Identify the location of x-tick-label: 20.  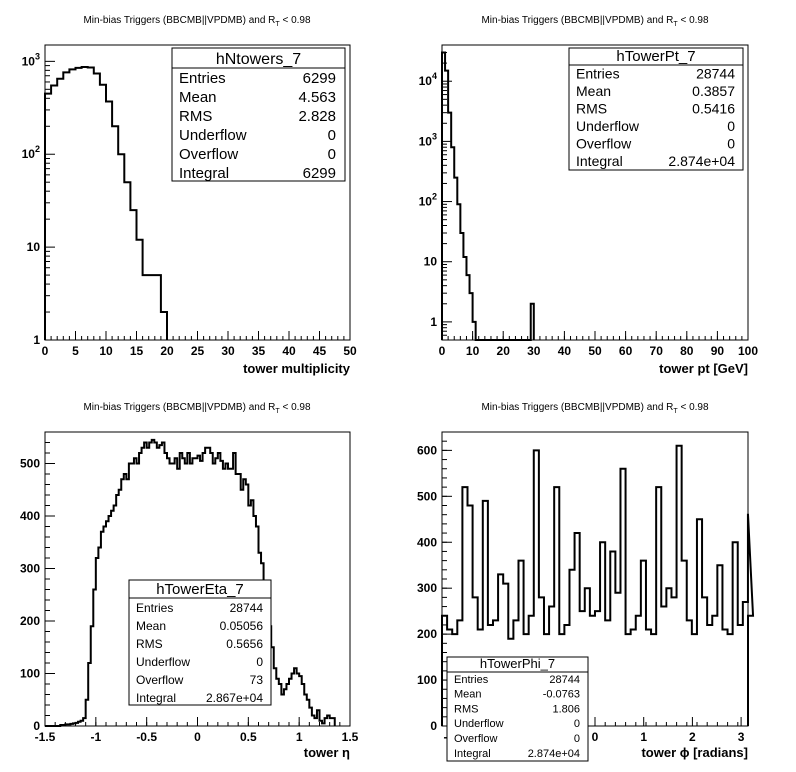
(504, 351).